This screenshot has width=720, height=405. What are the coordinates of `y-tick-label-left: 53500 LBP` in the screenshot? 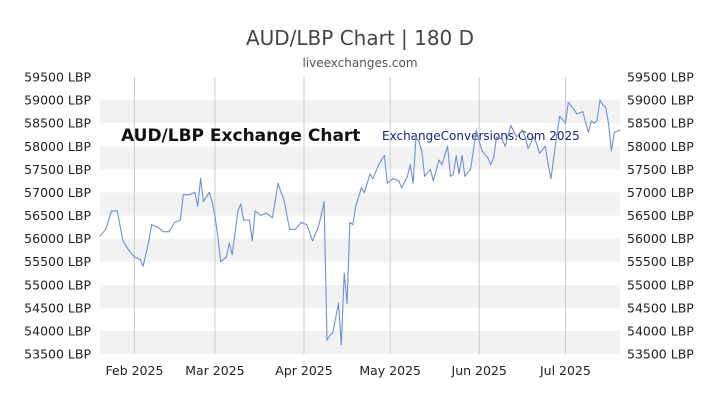 It's located at (57, 354).